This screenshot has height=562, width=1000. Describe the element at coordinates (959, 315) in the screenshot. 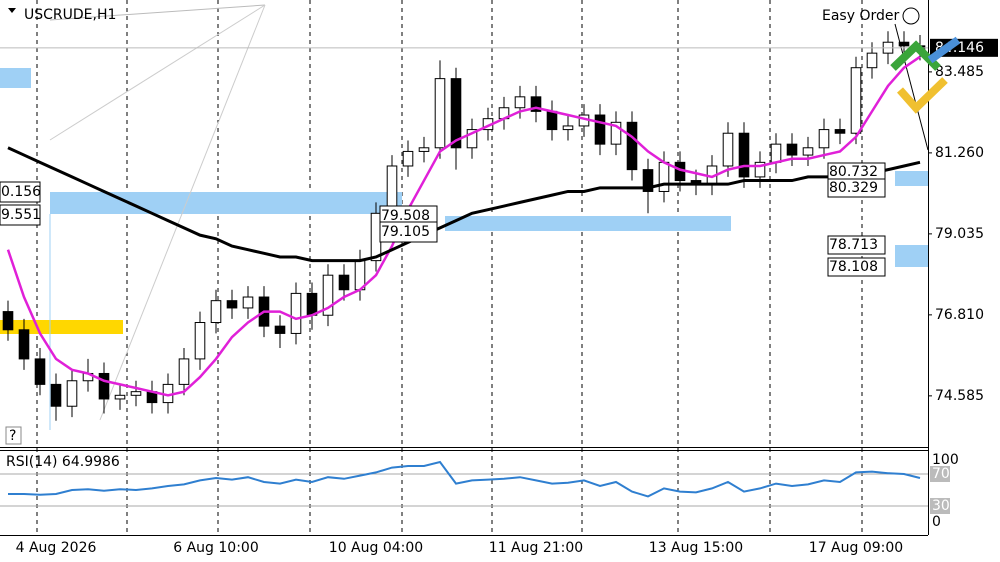

I see `y-tick-label: 76.810` at that location.